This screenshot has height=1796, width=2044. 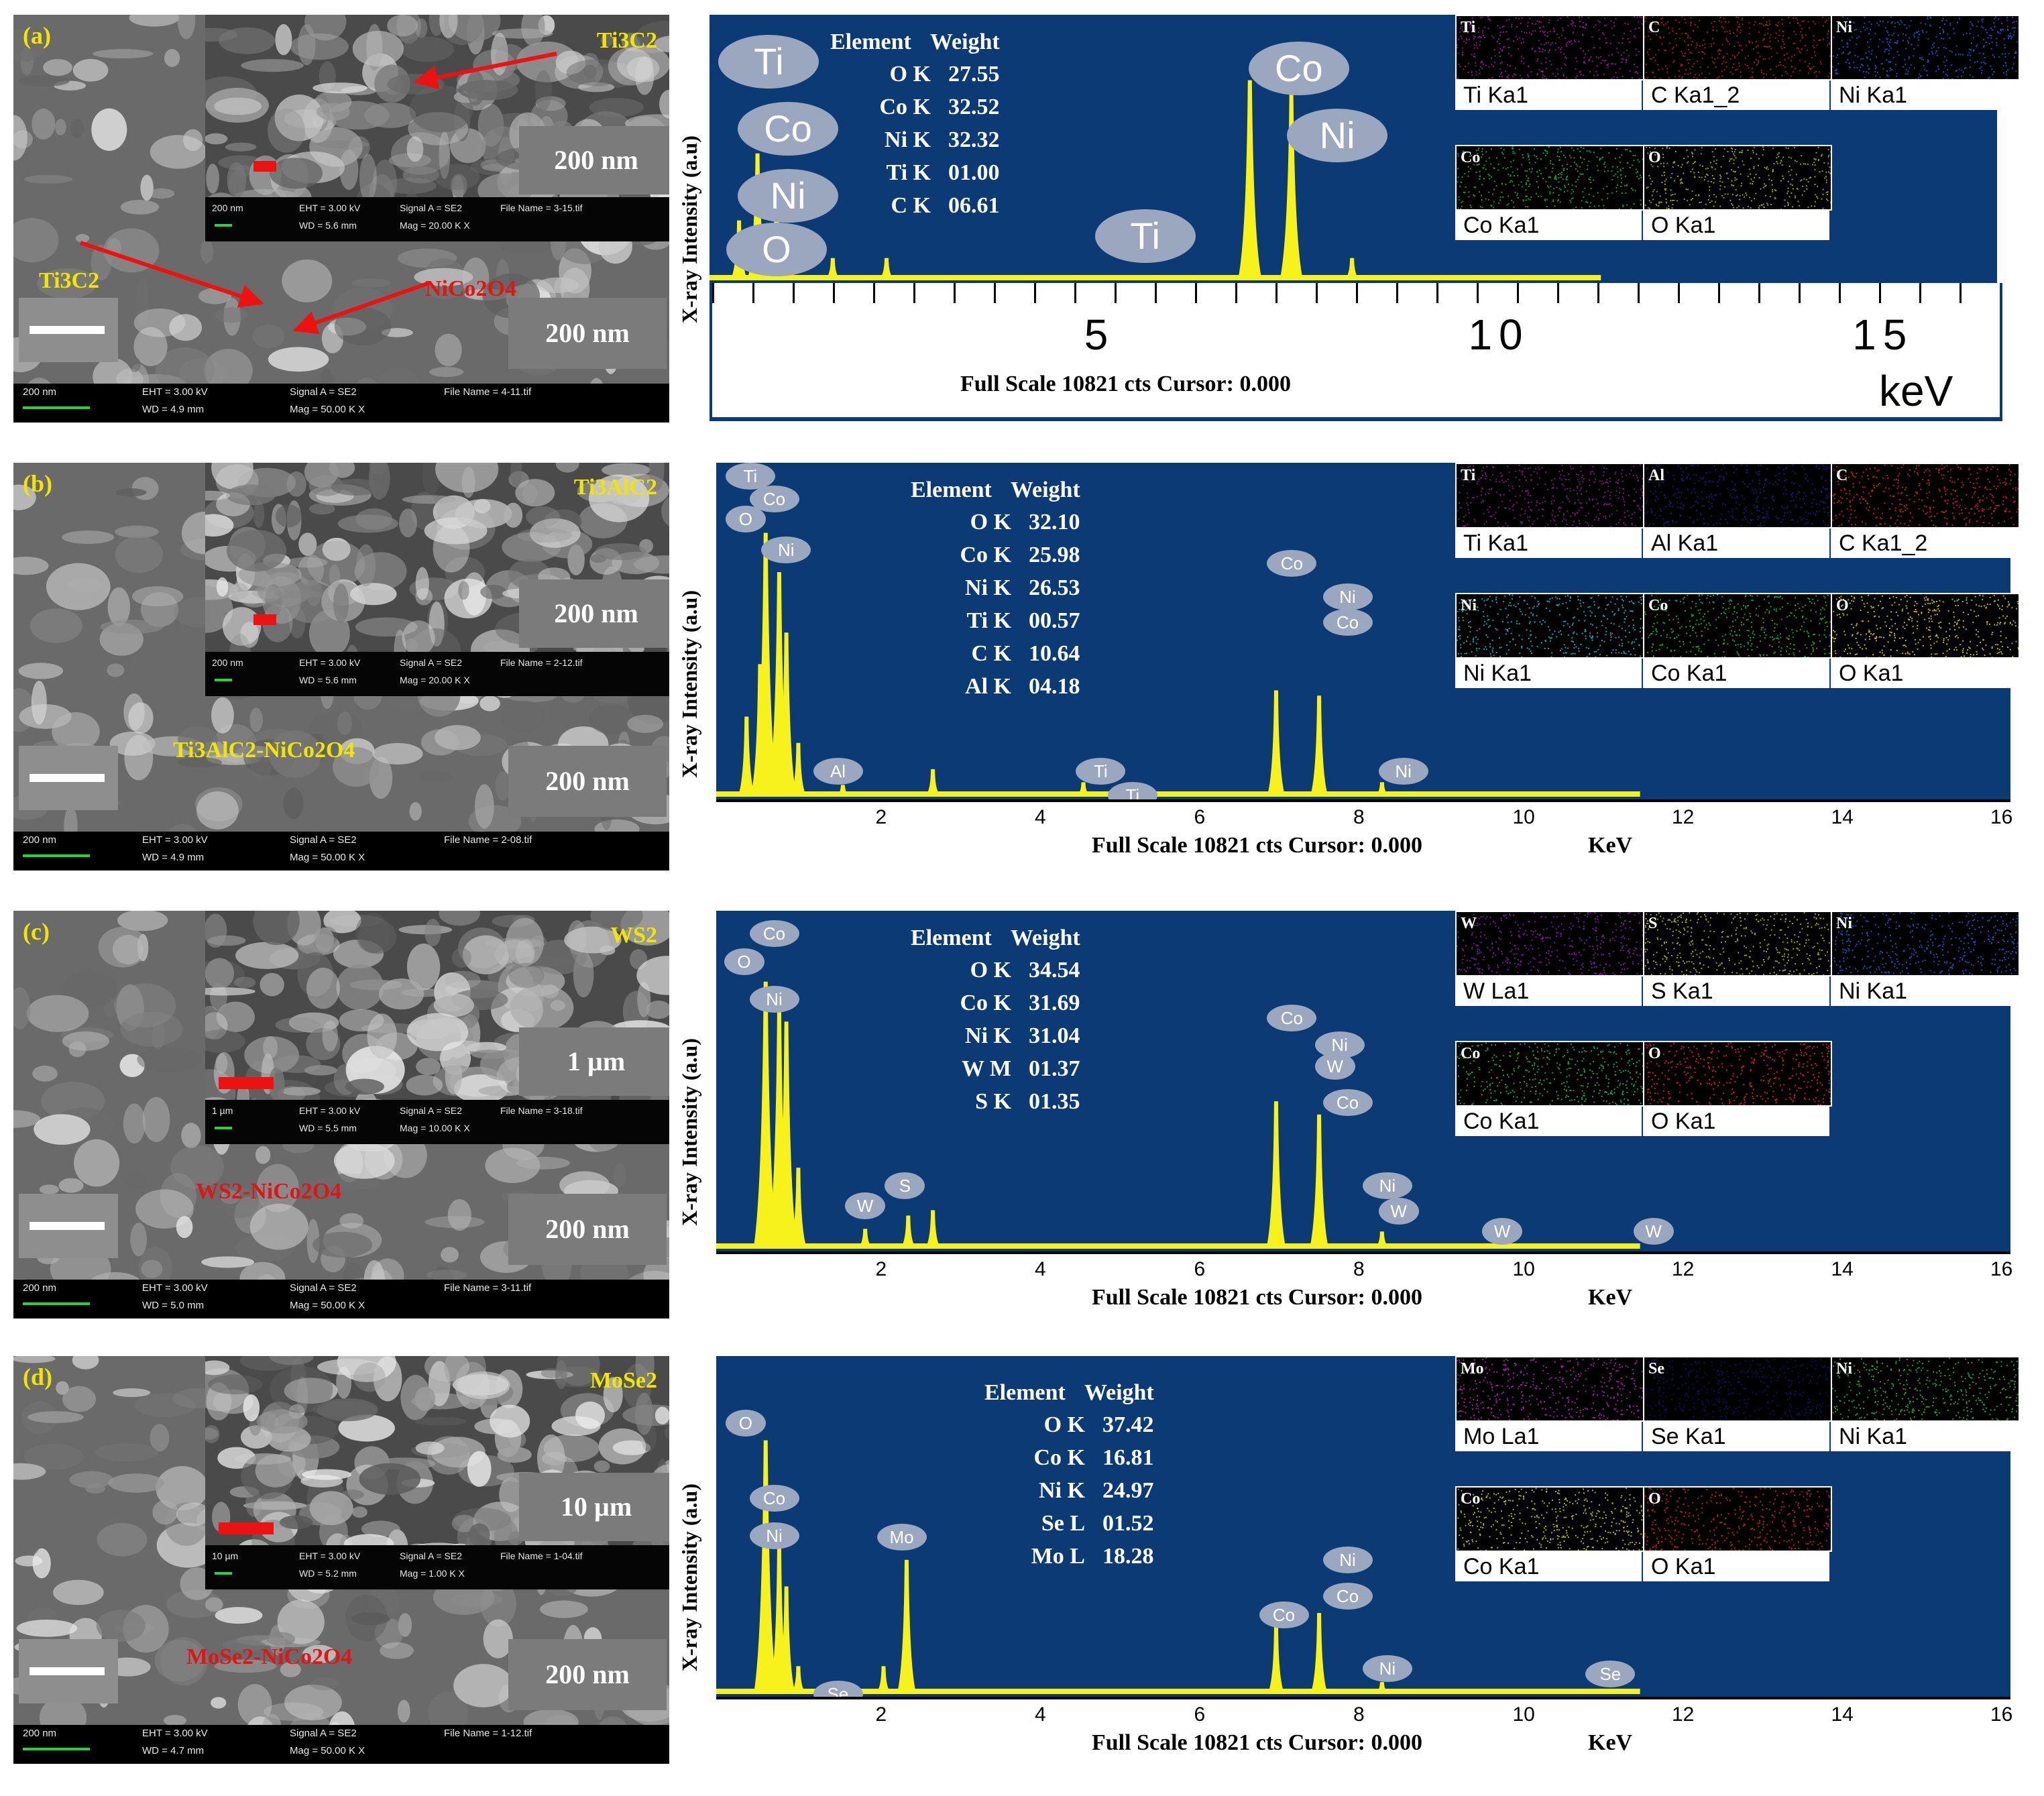 I want to click on inset-info-field: Signal A = SE2, so click(x=431, y=1110).